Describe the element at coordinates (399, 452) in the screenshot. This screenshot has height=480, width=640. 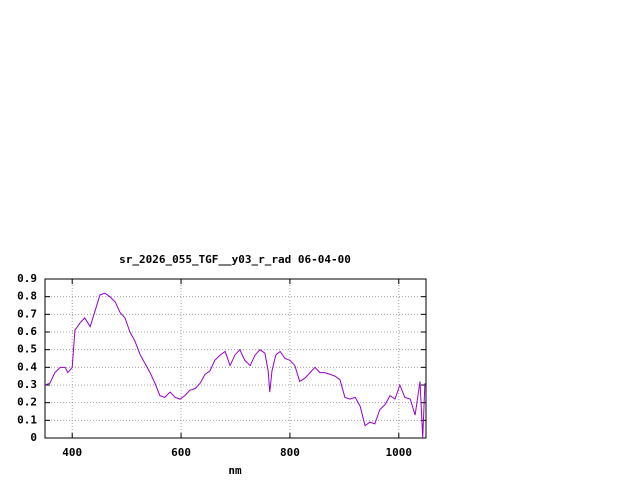
I see `x-tick-label: 1000` at that location.